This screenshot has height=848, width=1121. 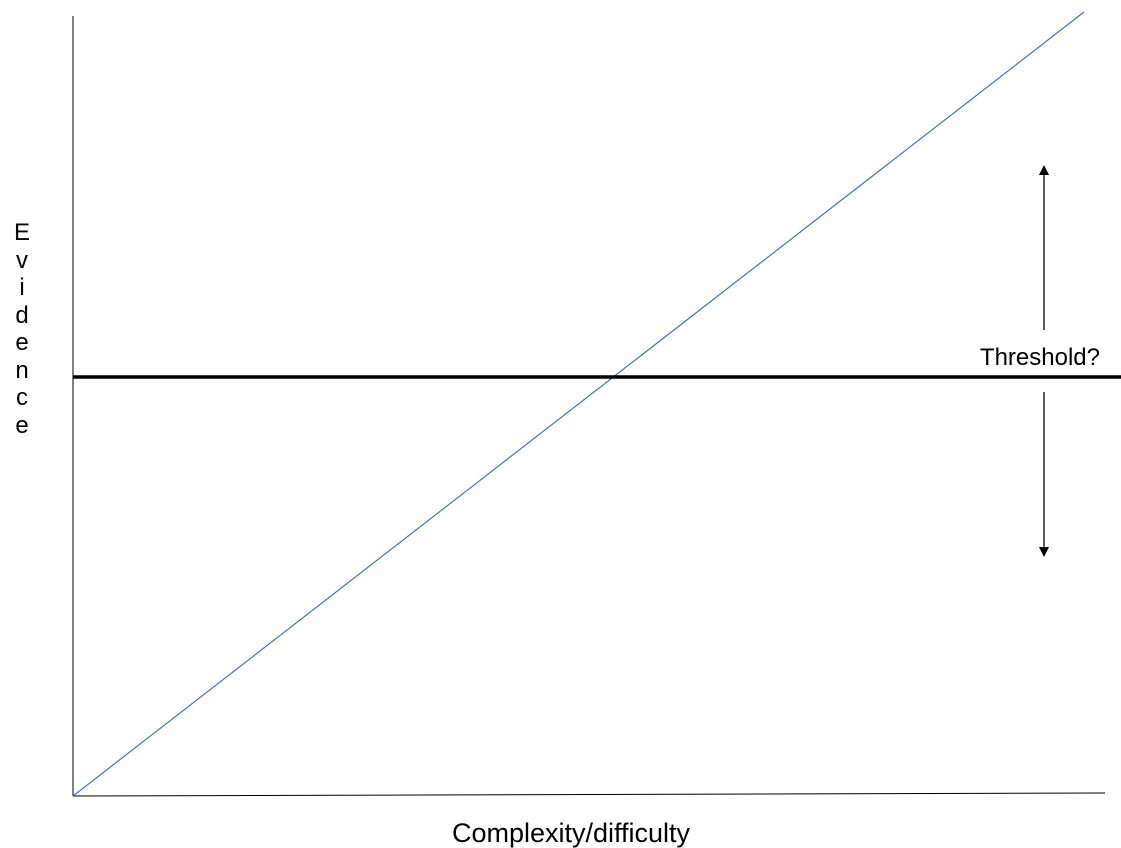 What do you see at coordinates (21, 232) in the screenshot?
I see `y-axis-label-letter: E` at bounding box center [21, 232].